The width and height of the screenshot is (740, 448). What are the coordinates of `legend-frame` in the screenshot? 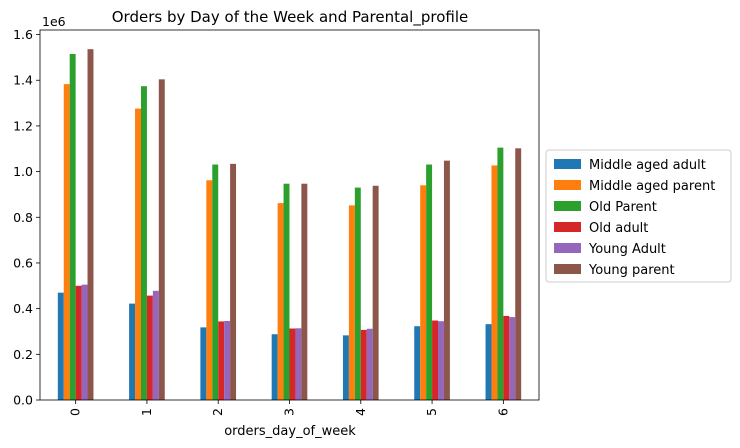 It's located at (638, 216).